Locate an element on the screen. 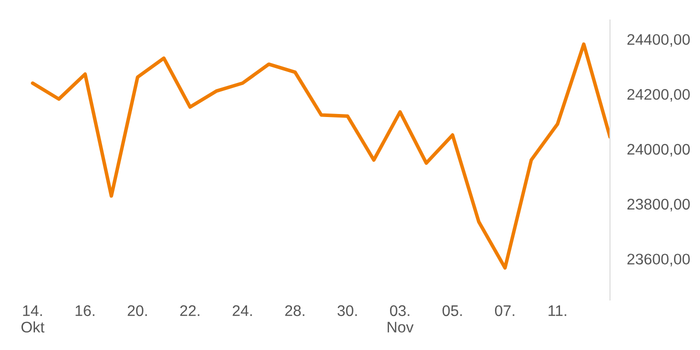  x-tick-label: 11. is located at coordinates (557, 310).